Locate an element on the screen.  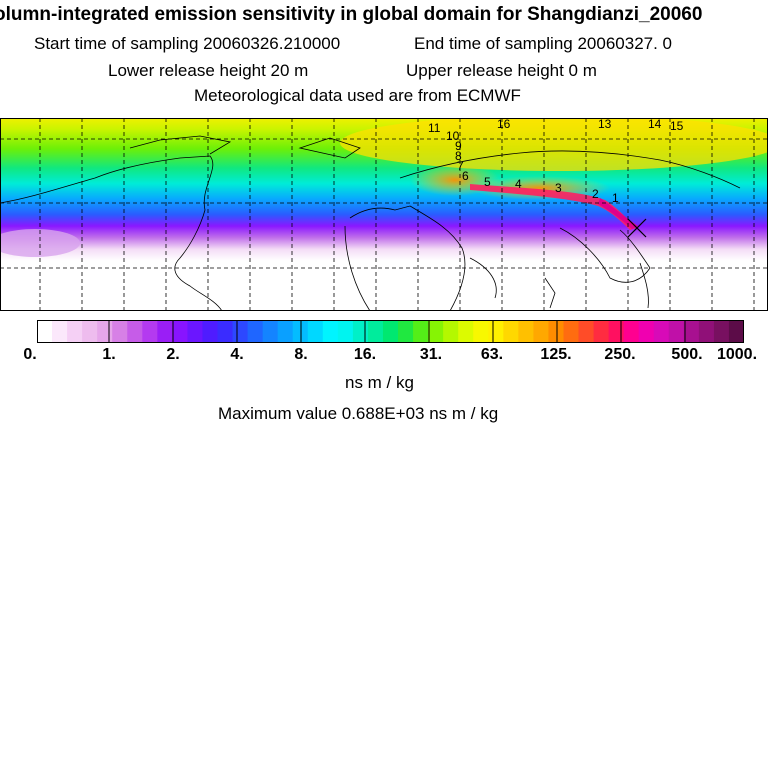
traj-label: 6 is located at coordinates (465, 176).